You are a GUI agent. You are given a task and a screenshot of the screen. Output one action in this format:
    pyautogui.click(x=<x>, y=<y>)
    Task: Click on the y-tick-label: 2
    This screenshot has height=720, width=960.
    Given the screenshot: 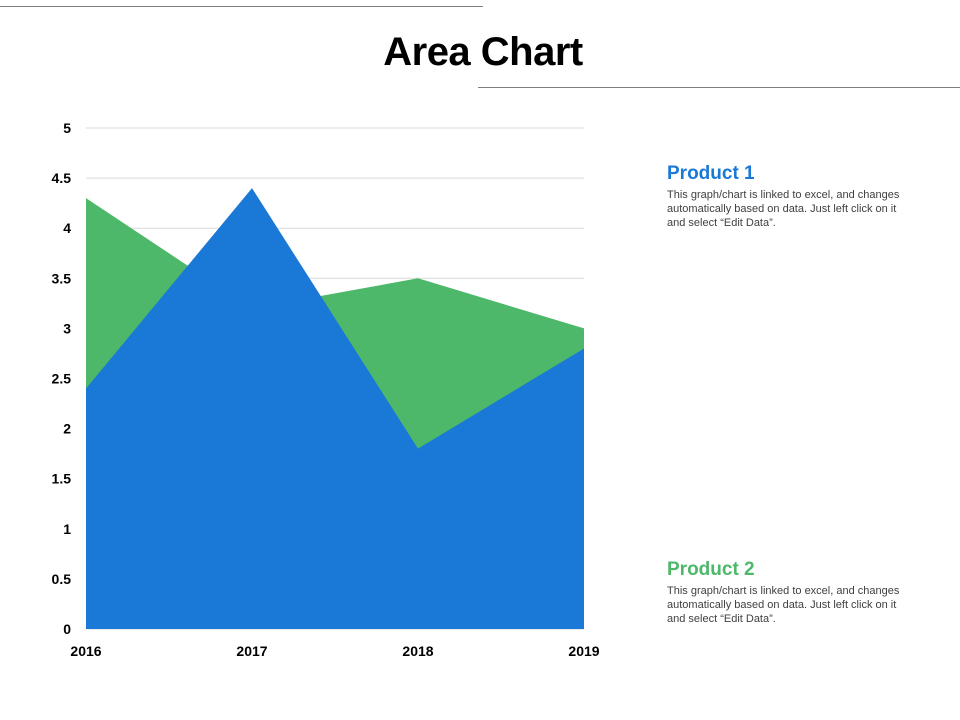 What is the action you would take?
    pyautogui.click(x=67, y=429)
    